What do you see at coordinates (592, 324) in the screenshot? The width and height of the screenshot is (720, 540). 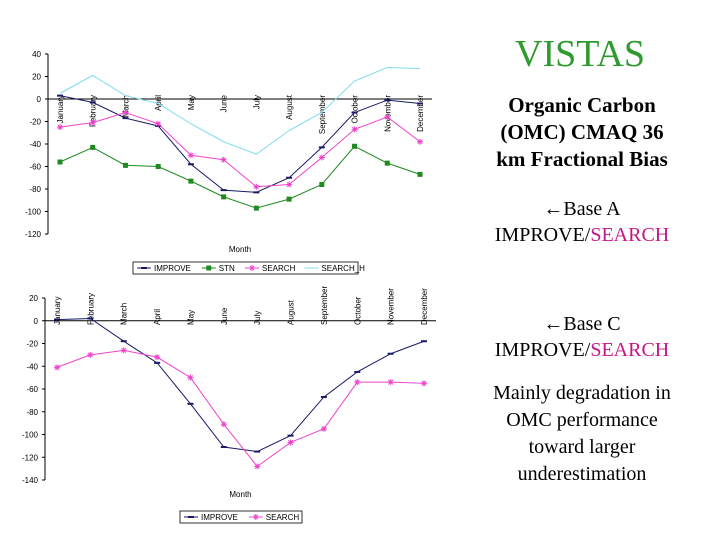 I see `case-c-title: Base C` at bounding box center [592, 324].